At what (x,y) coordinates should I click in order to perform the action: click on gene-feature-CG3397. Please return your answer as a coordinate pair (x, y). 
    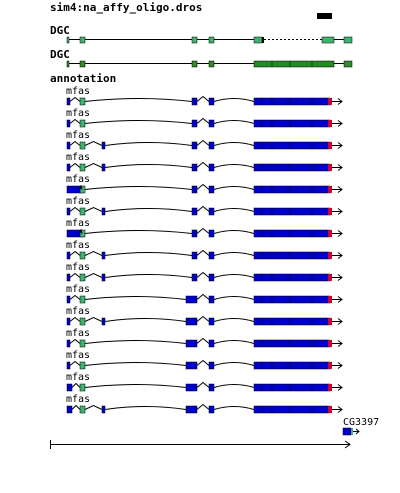
    Looking at the image, I should click on (351, 431).